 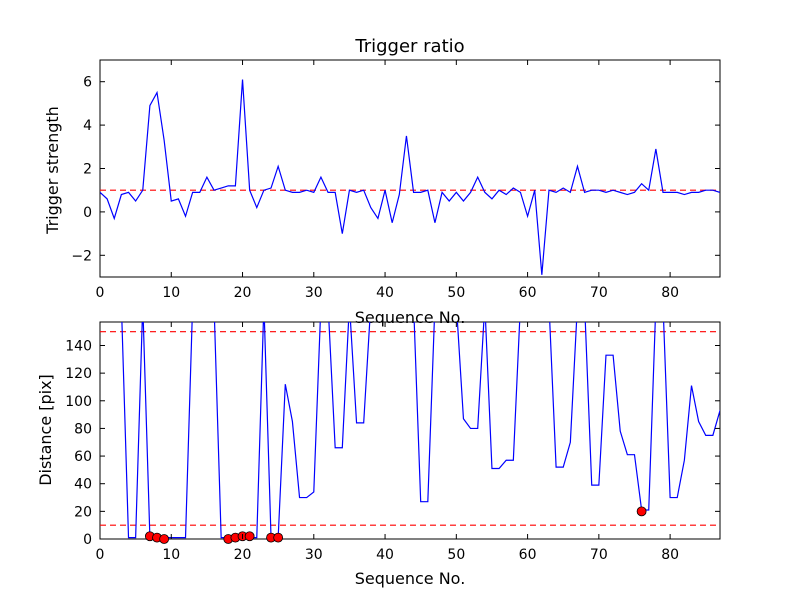 What do you see at coordinates (78, 402) in the screenshot?
I see `y-tick-label: 100` at bounding box center [78, 402].